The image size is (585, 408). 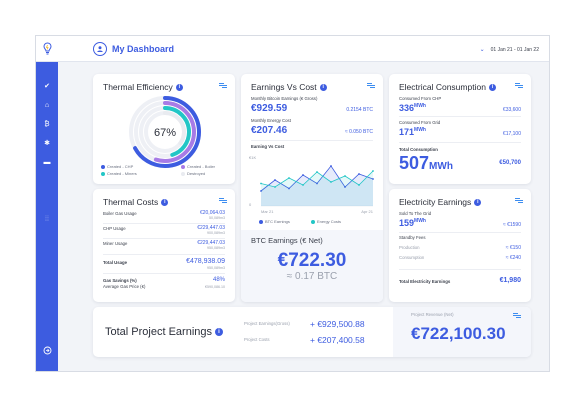 I want to click on card-title: Thermal Efficiency i, so click(x=143, y=87).